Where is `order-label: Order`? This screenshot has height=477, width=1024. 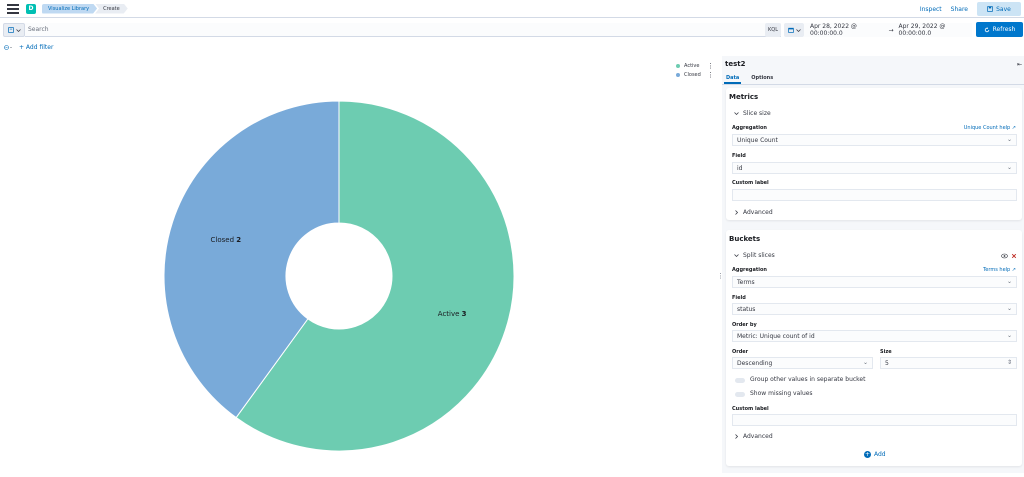 order-label: Order is located at coordinates (740, 352).